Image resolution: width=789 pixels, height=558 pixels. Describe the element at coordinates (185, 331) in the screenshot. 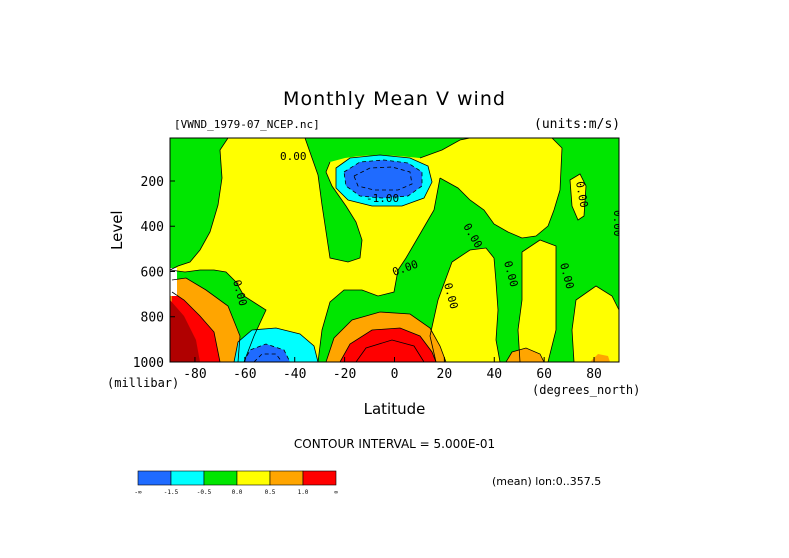

I see `field-darkred-south` at that location.